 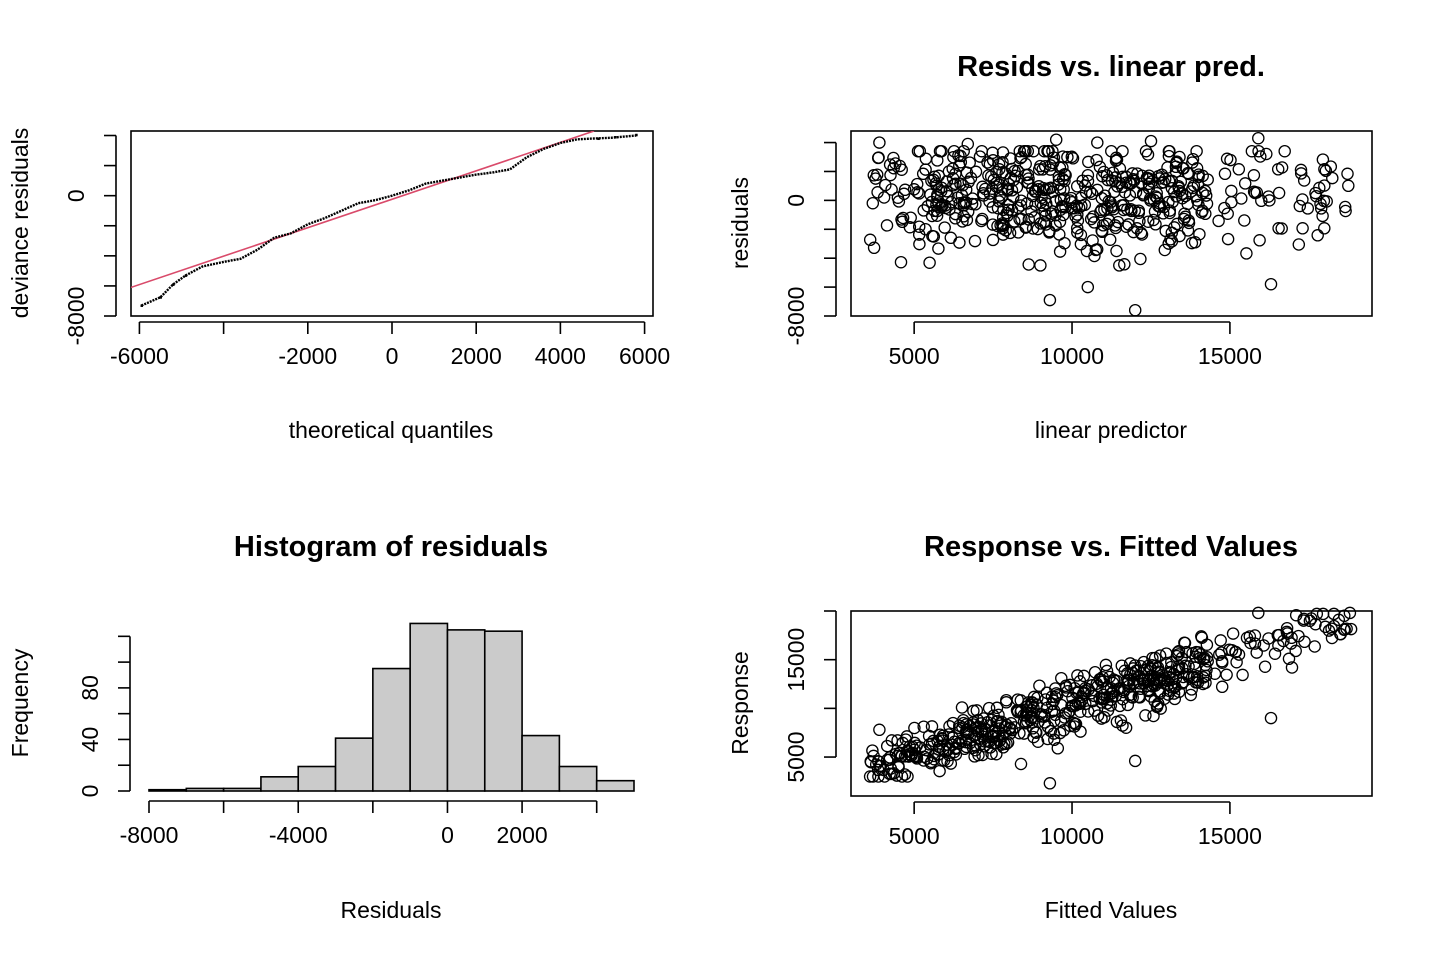 What do you see at coordinates (1111, 430) in the screenshot?
I see `resids-plot-x-label: linear predictor` at bounding box center [1111, 430].